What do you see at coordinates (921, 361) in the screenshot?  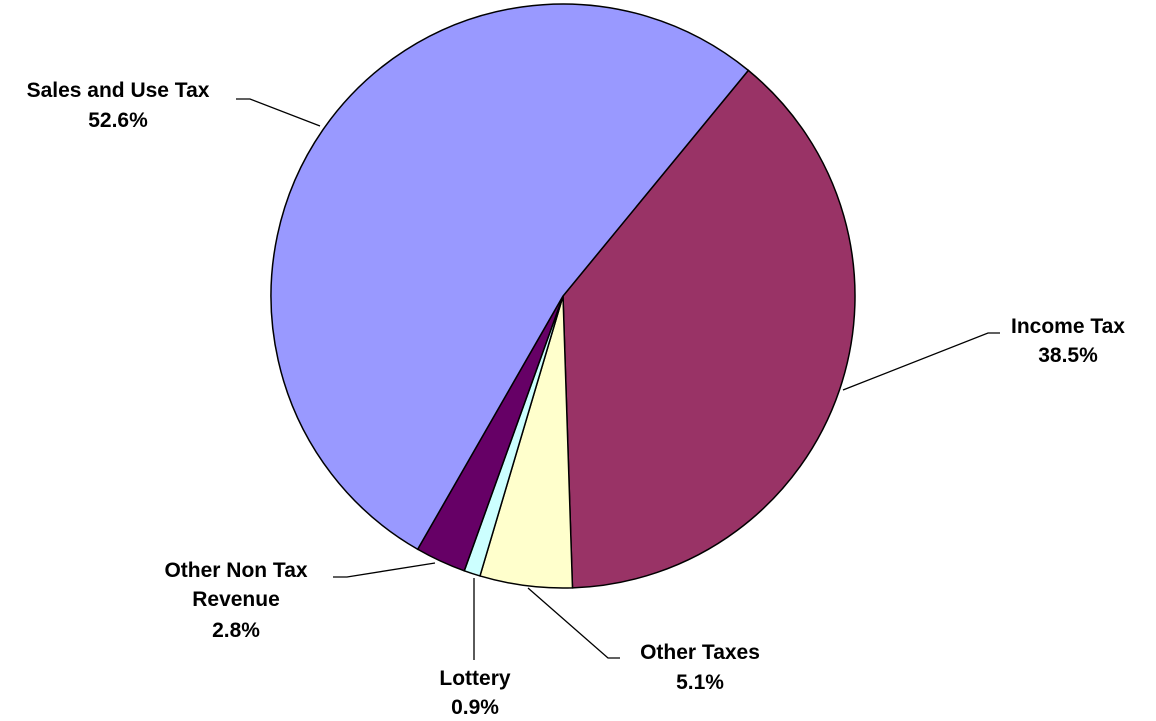 I see `leader-line-income` at bounding box center [921, 361].